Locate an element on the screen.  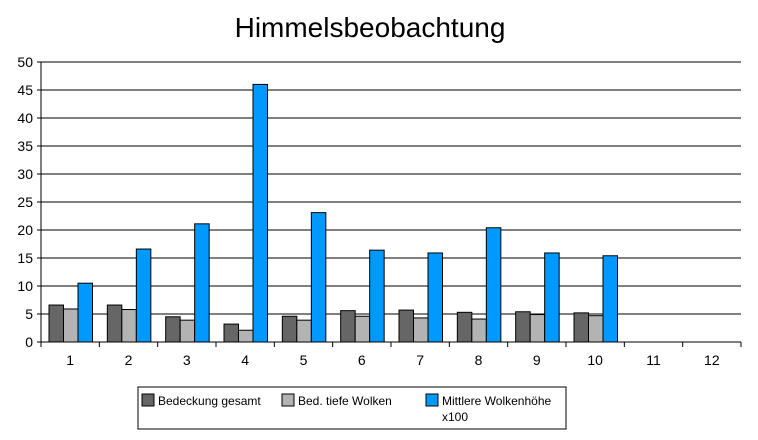
x-tick-label: 10 is located at coordinates (595, 360).